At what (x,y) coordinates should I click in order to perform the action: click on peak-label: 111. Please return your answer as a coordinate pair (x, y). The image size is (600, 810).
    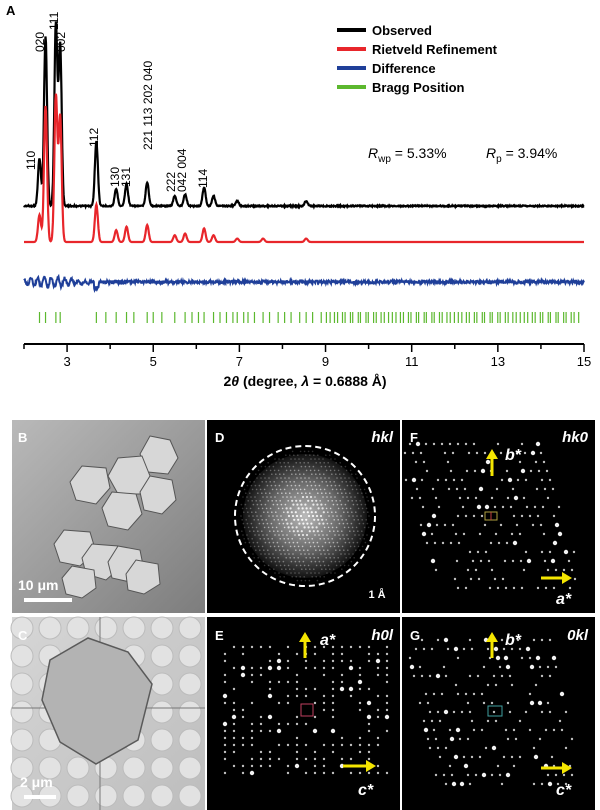
    Looking at the image, I should click on (54, 20).